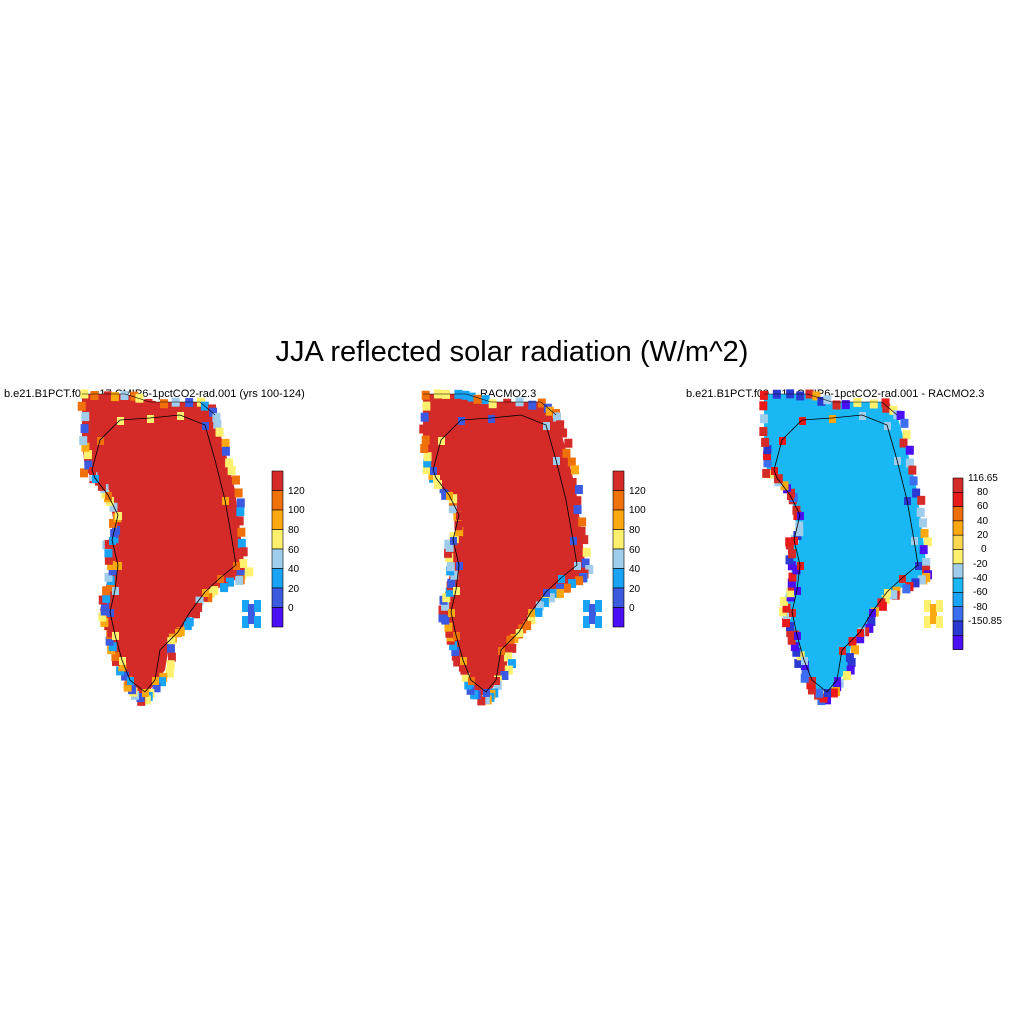 The height and width of the screenshot is (1024, 1024). What do you see at coordinates (637, 491) in the screenshot?
I see `cb2-label: 120` at bounding box center [637, 491].